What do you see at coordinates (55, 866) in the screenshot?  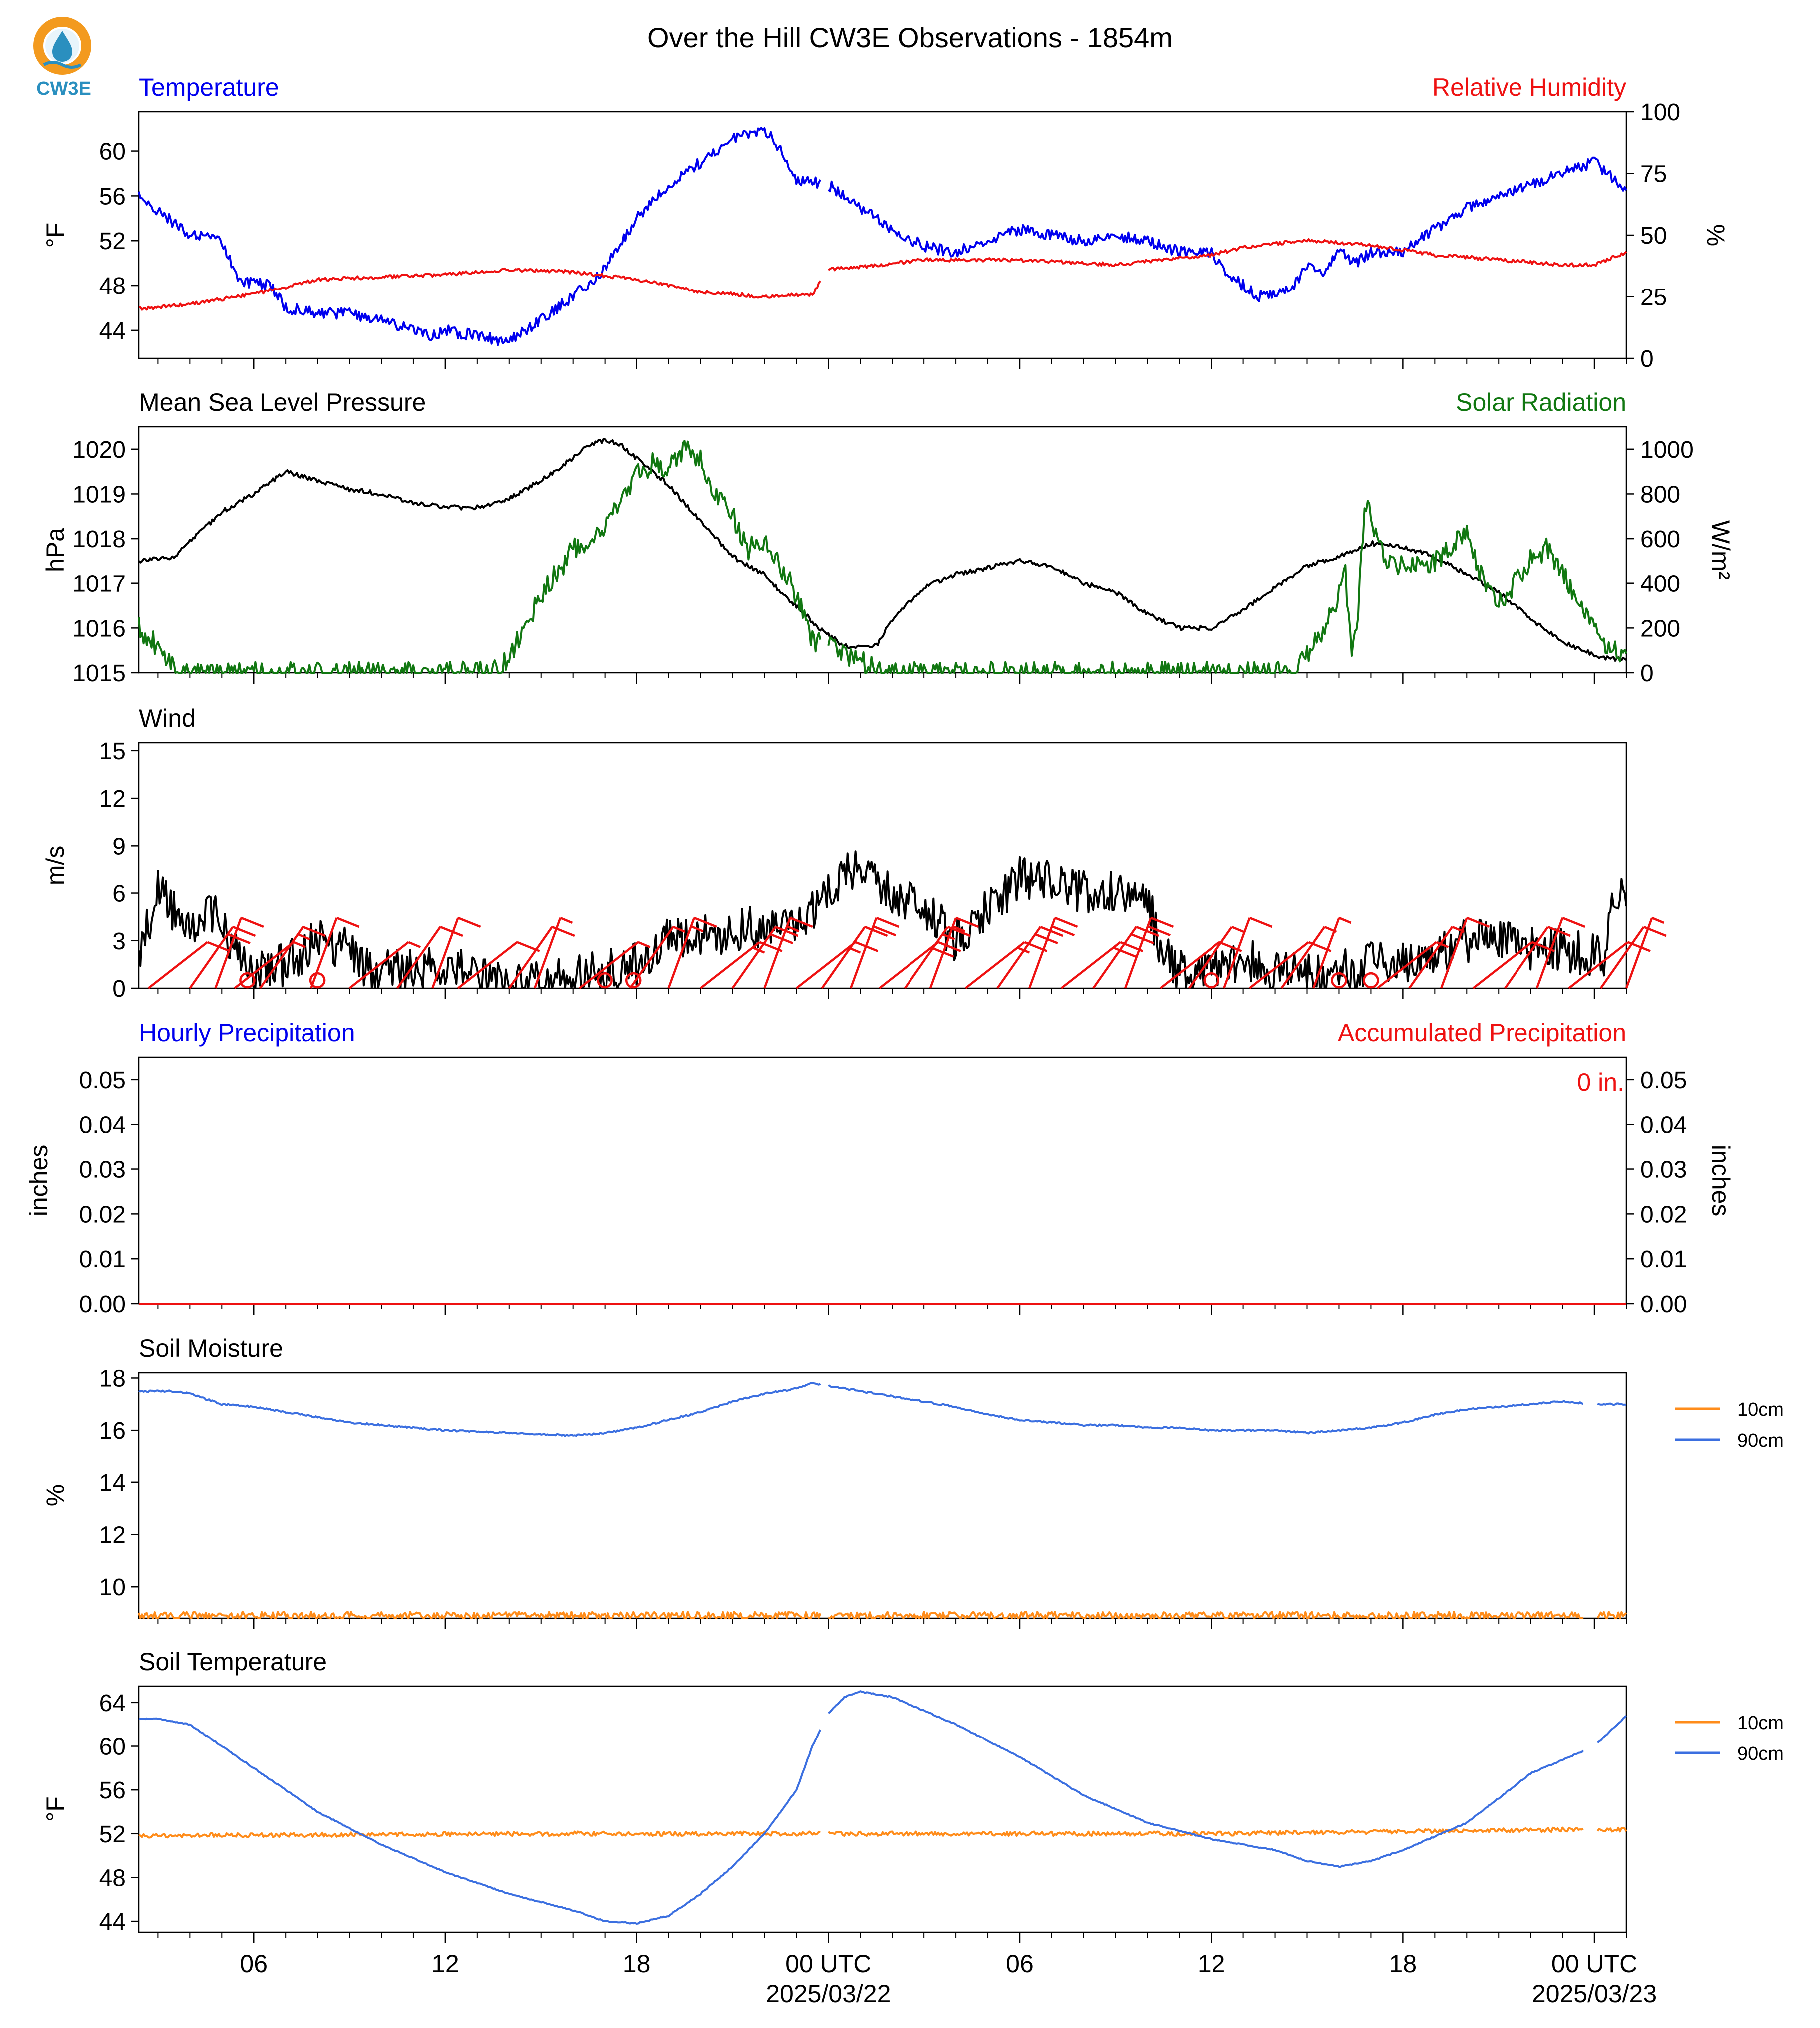 I see `y-axis-label: m/s` at bounding box center [55, 866].